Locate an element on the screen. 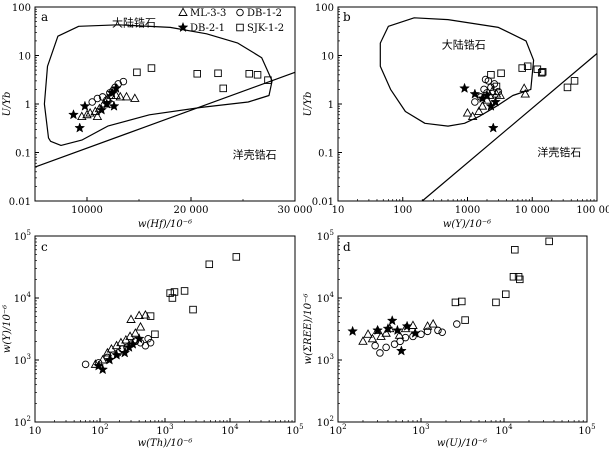 The image size is (609, 450). legend-entry: DB-1-2 is located at coordinates (259, 13).